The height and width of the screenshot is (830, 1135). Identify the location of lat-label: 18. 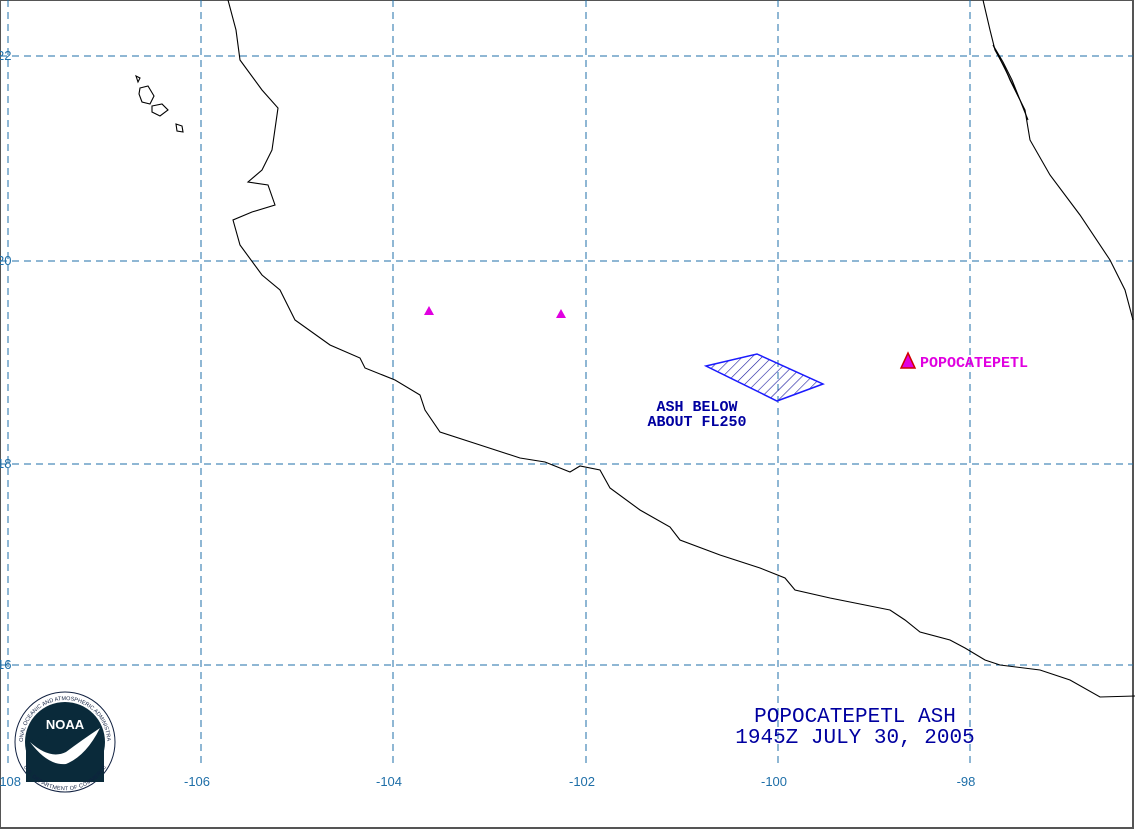
(5, 463).